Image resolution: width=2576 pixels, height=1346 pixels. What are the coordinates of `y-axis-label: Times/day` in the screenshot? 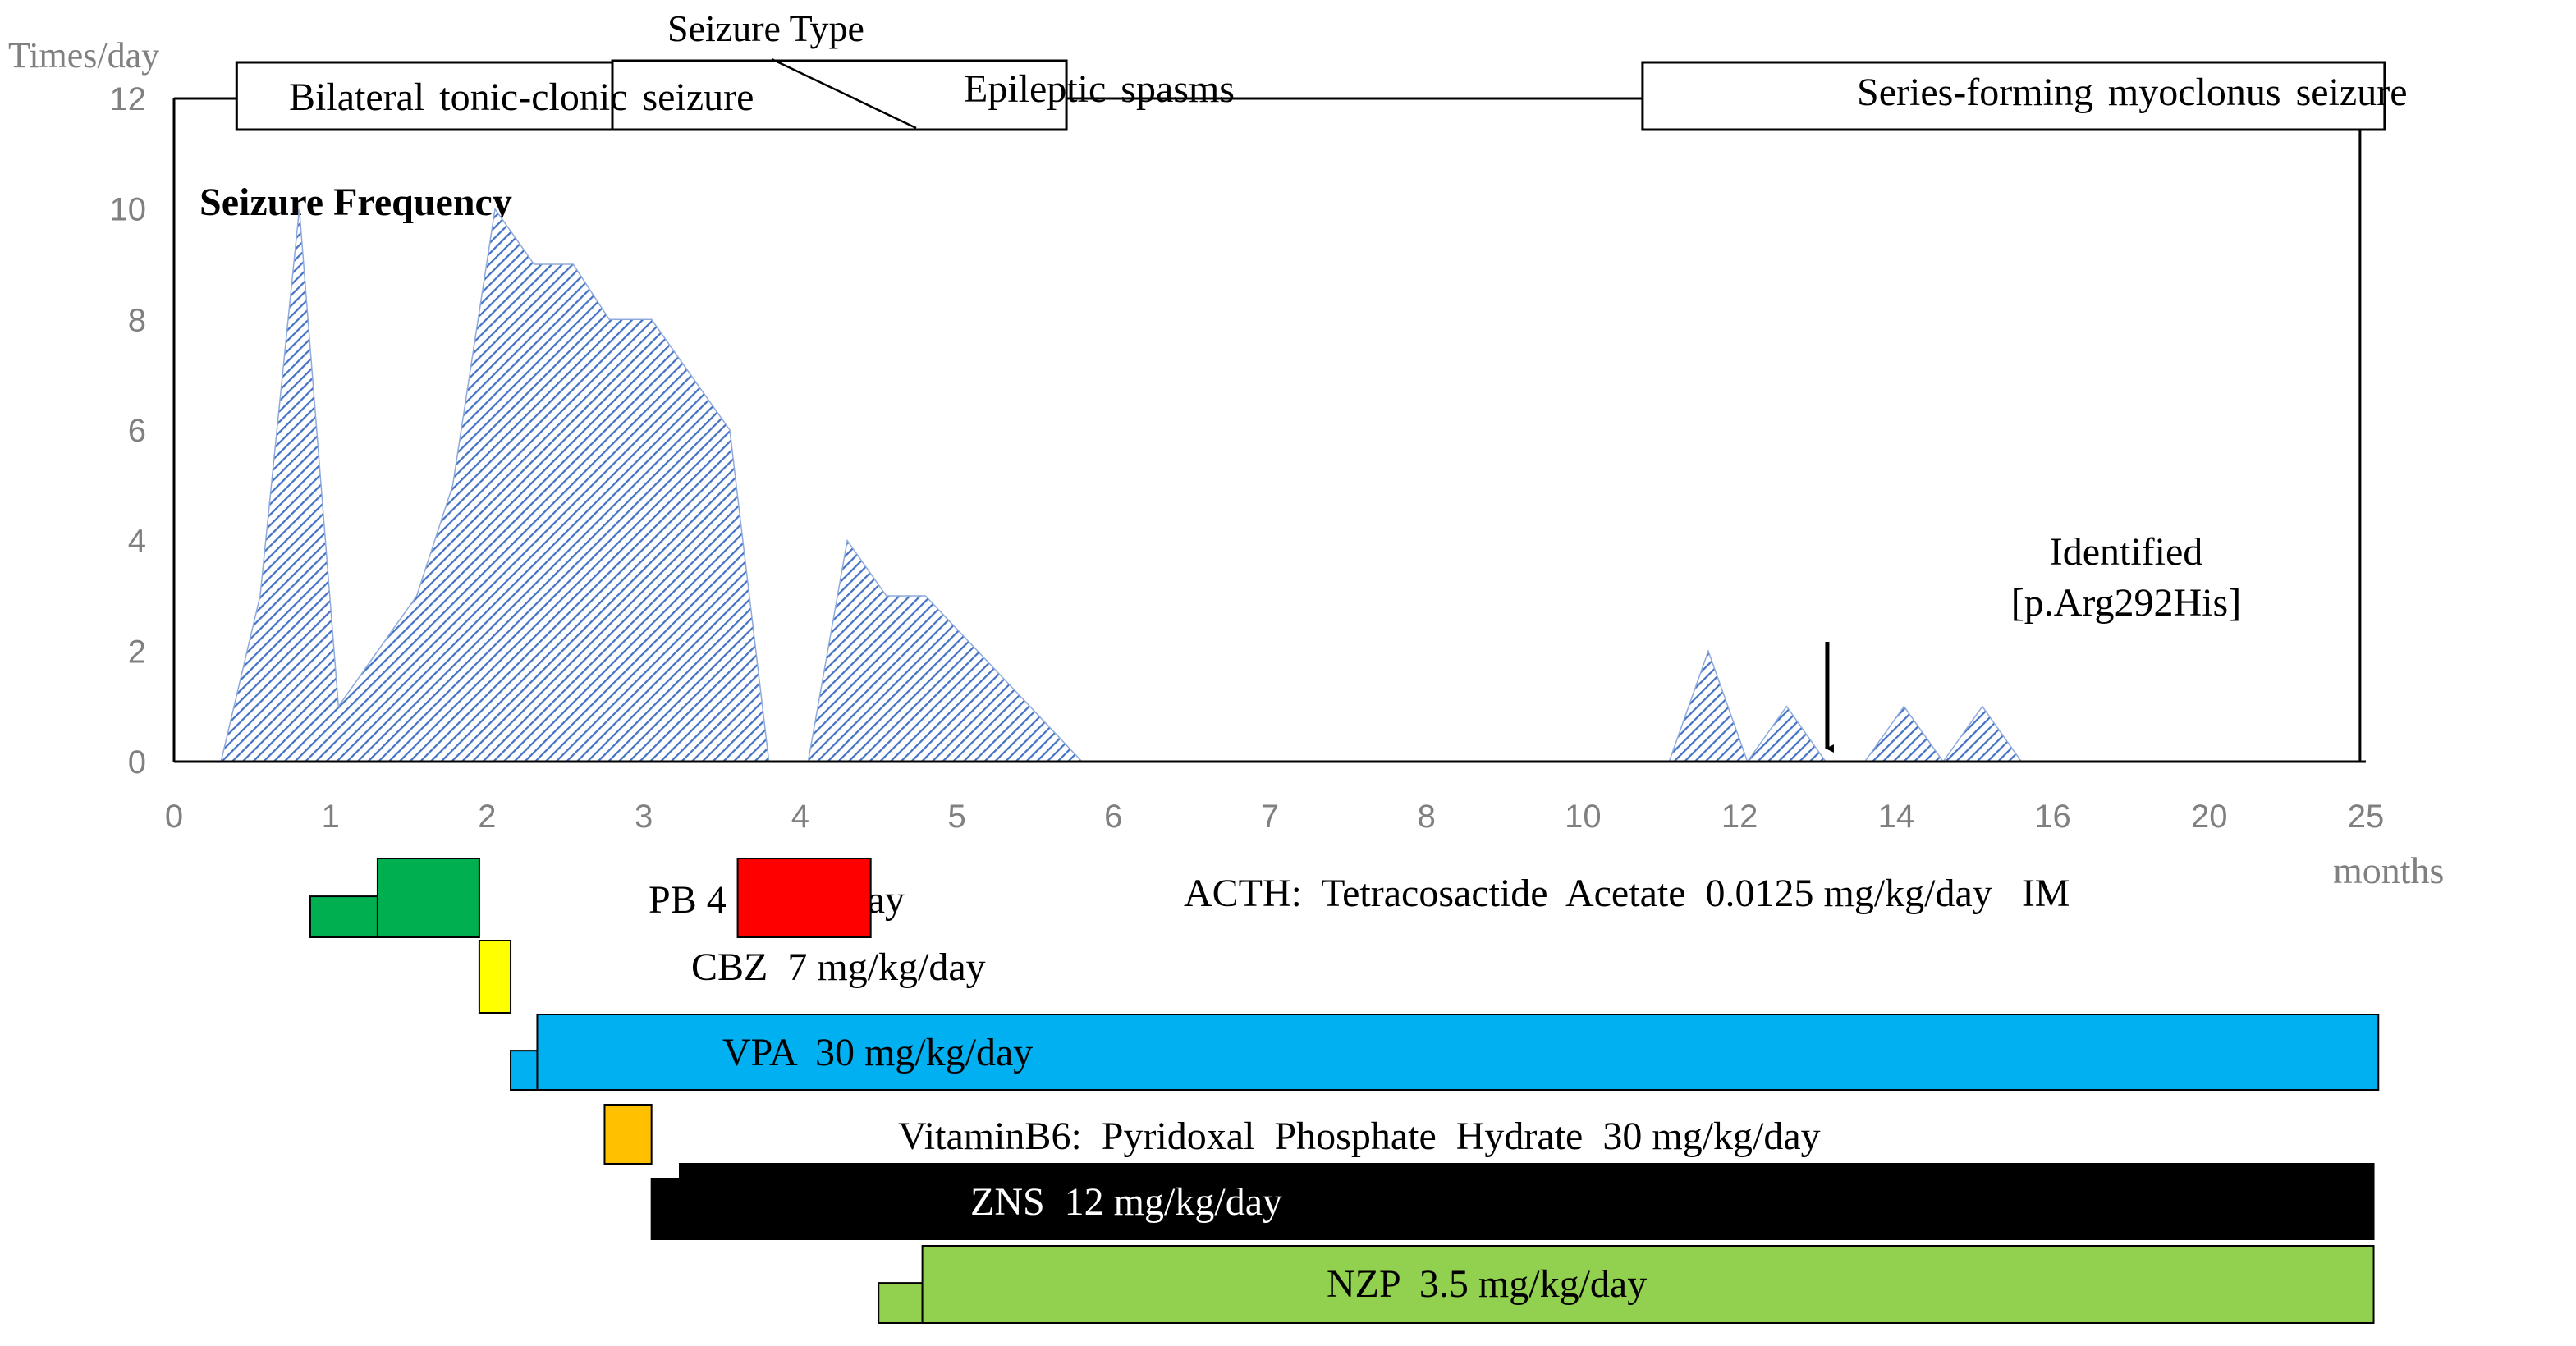 It's located at (84, 55).